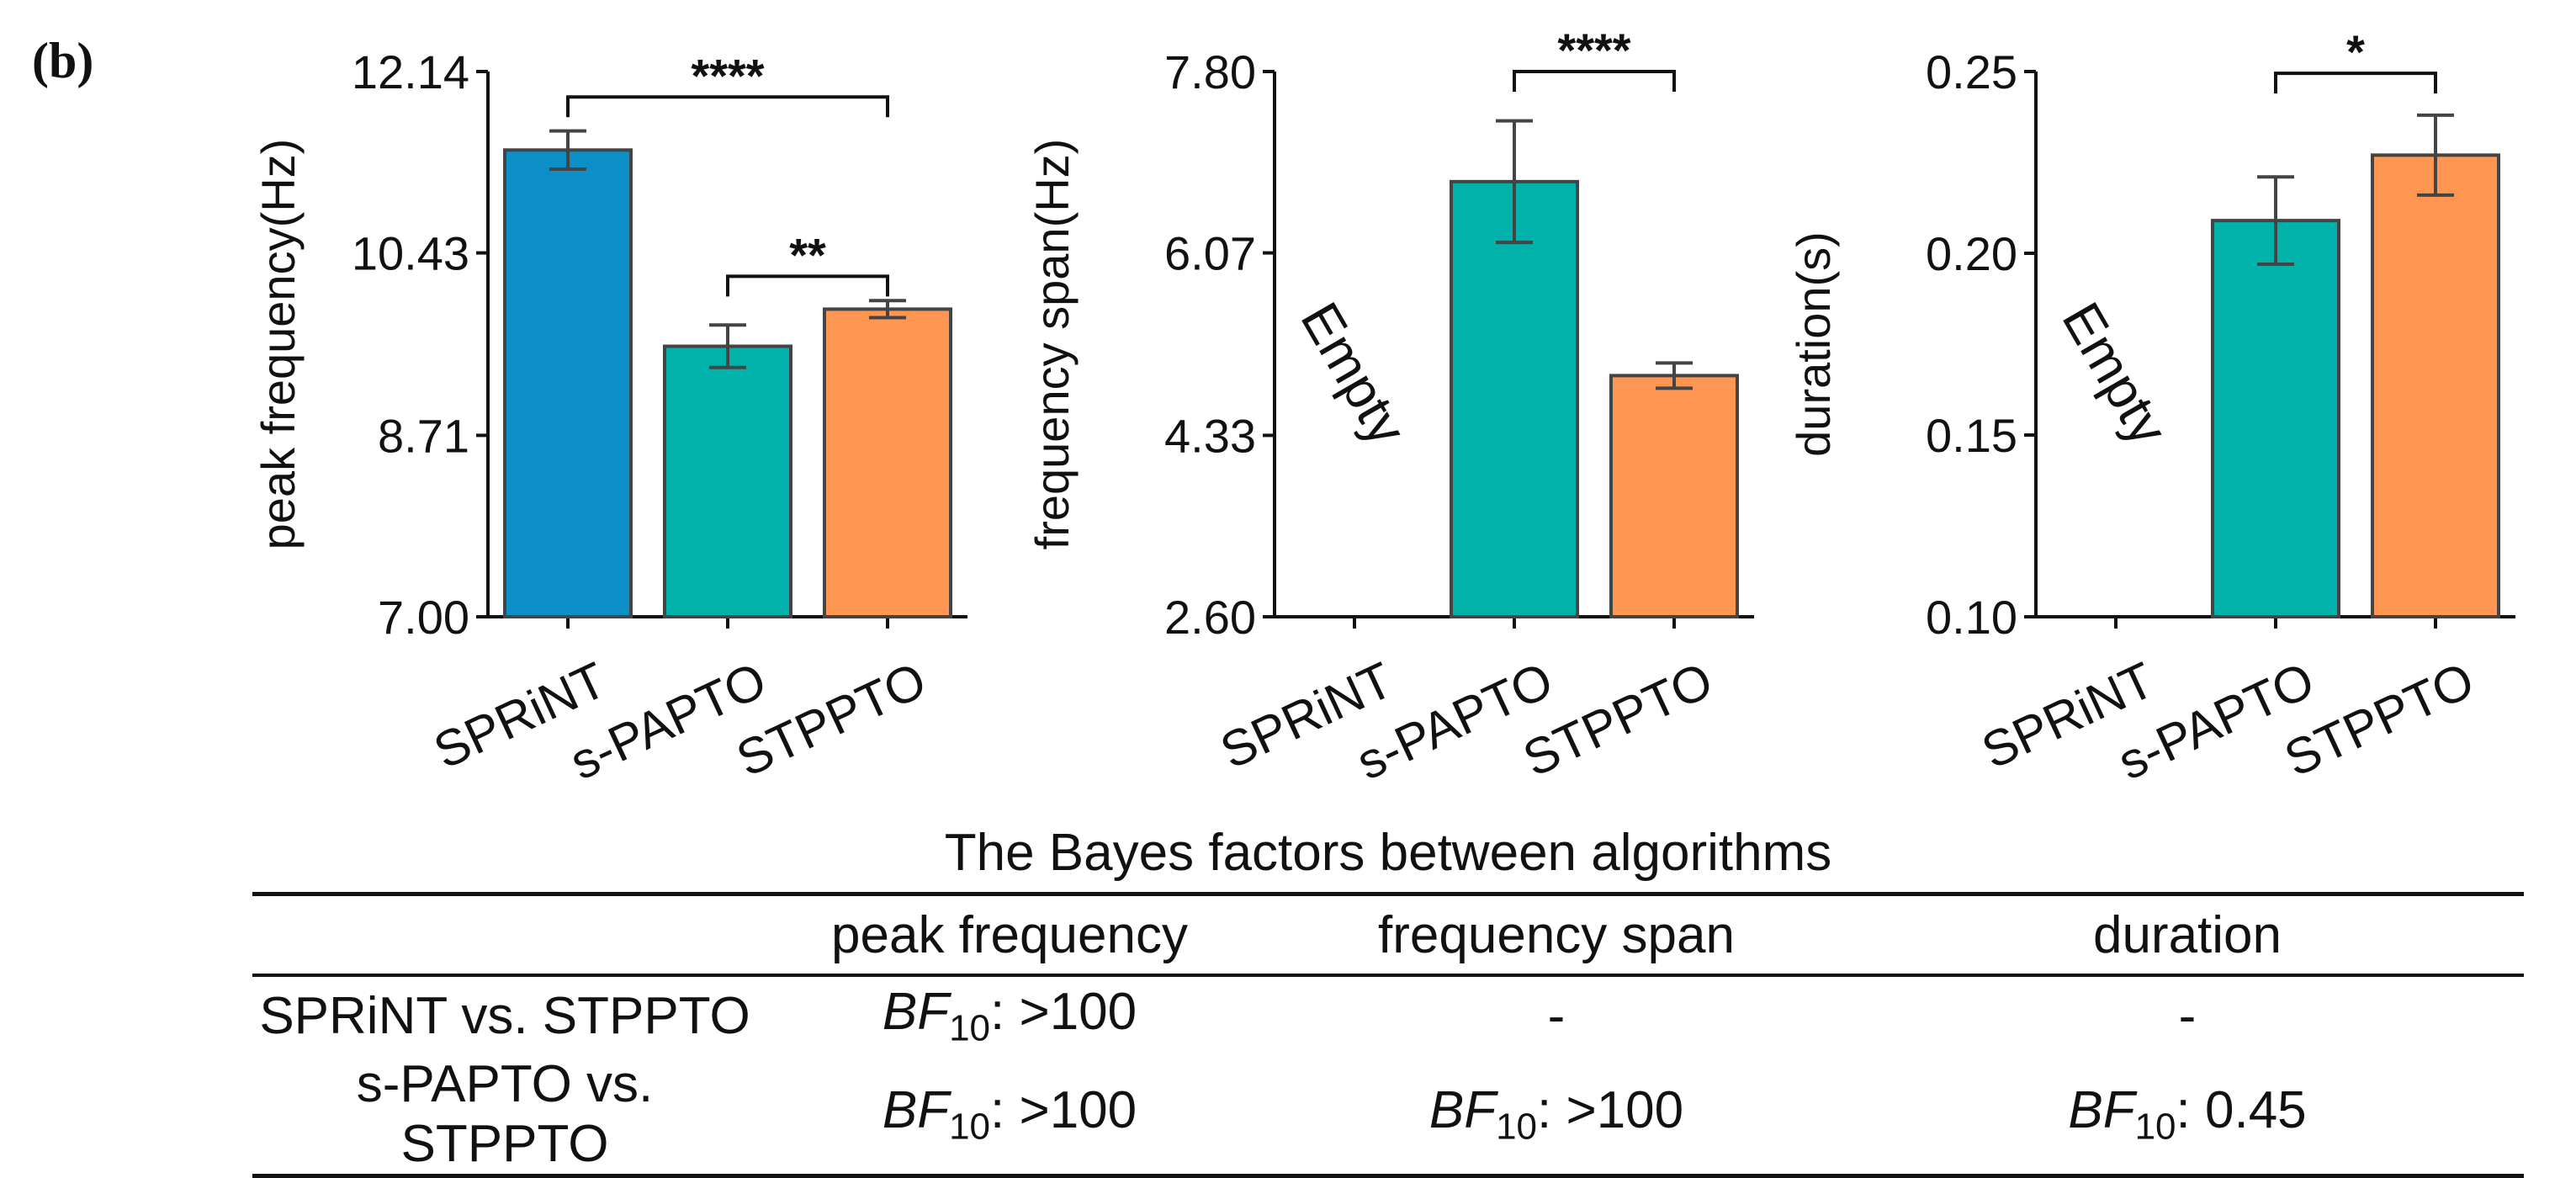 The image size is (2576, 1178). I want to click on y-axis-label: peak frequency(Hz), so click(278, 344).